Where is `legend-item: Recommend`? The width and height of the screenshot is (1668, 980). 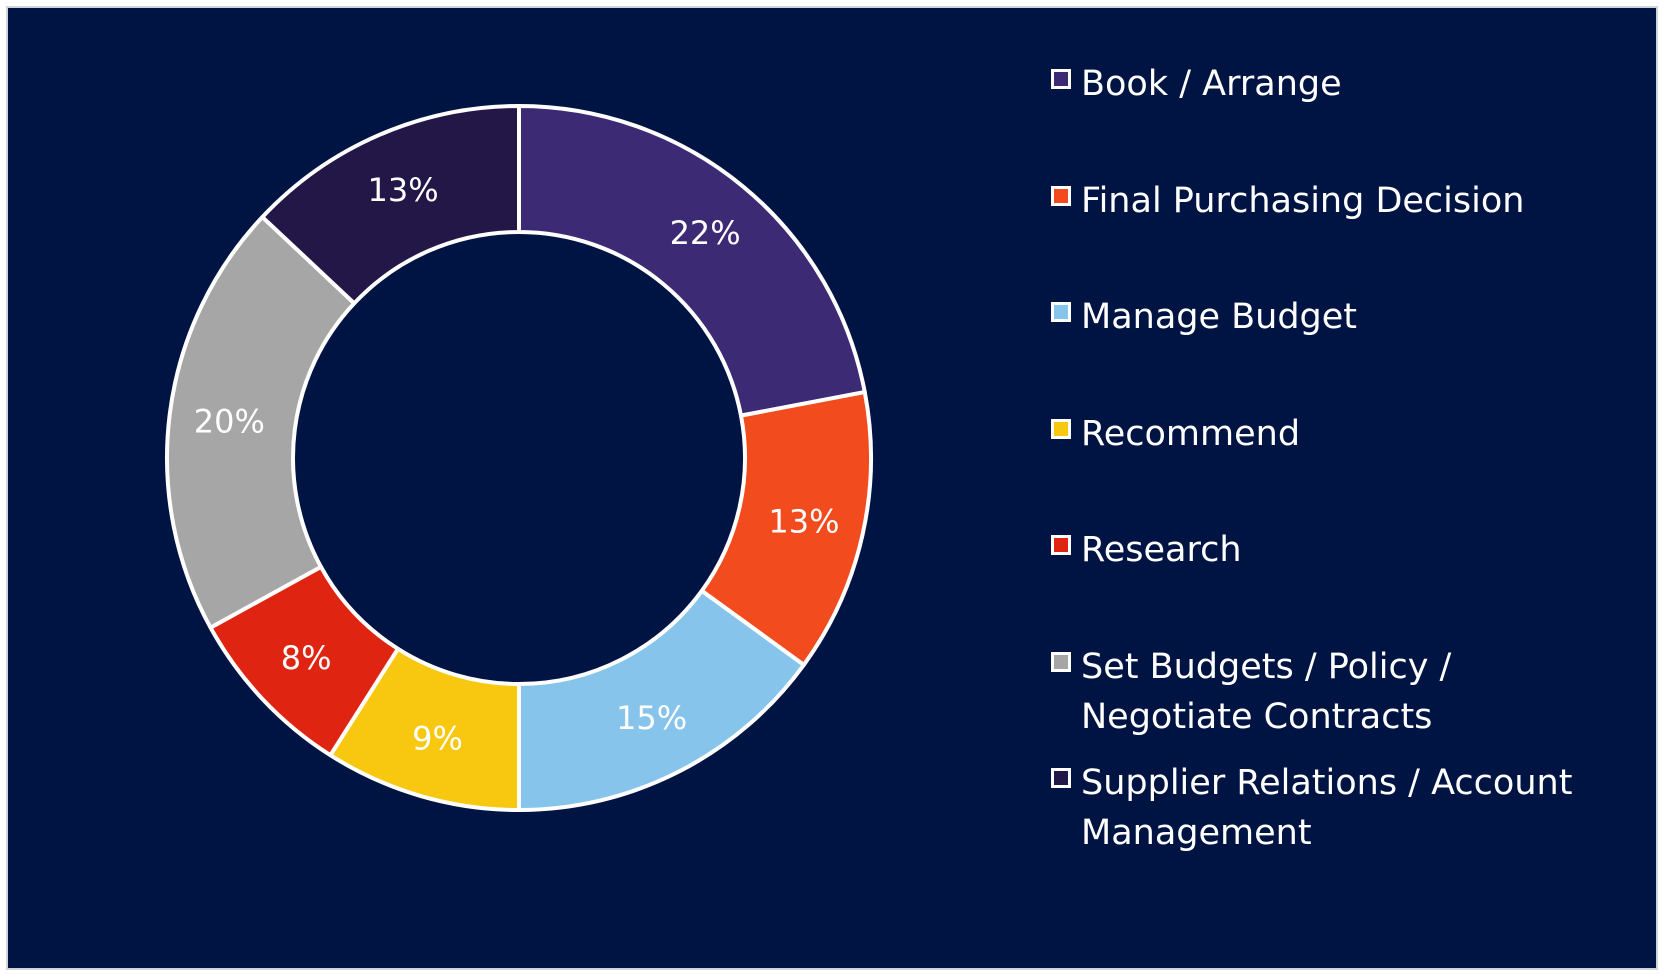
legend-item: Recommend is located at coordinates (1326, 434).